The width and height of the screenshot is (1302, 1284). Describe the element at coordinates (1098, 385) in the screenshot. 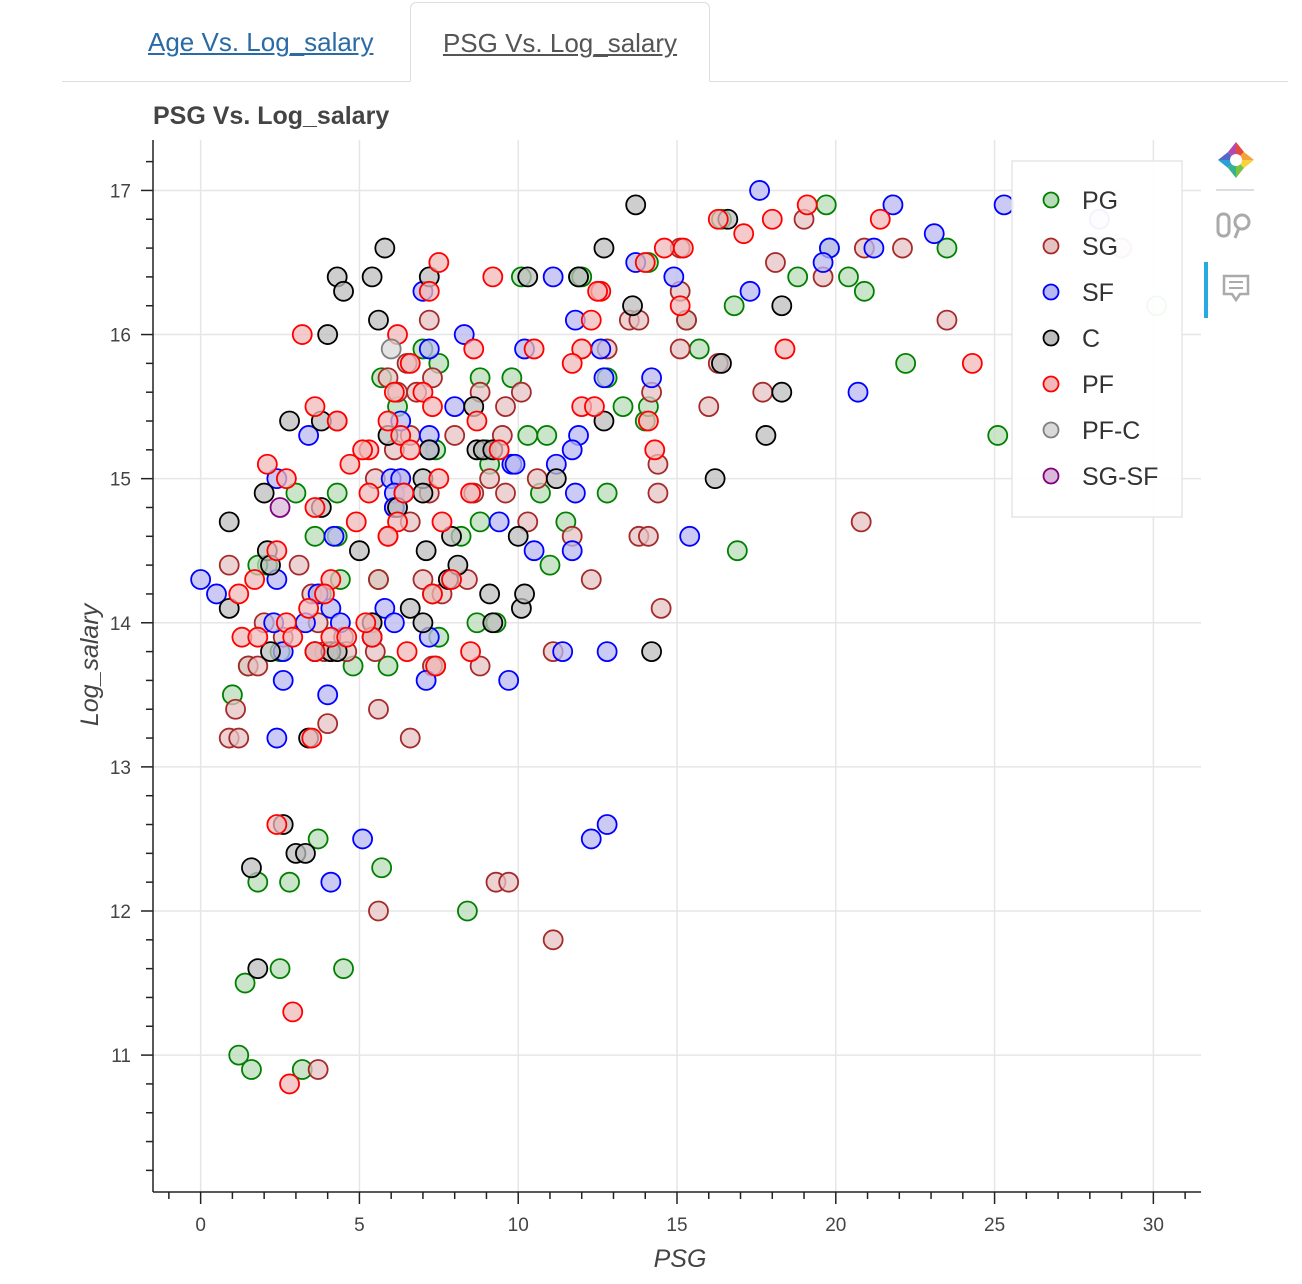

I see `legend-label: PF` at that location.